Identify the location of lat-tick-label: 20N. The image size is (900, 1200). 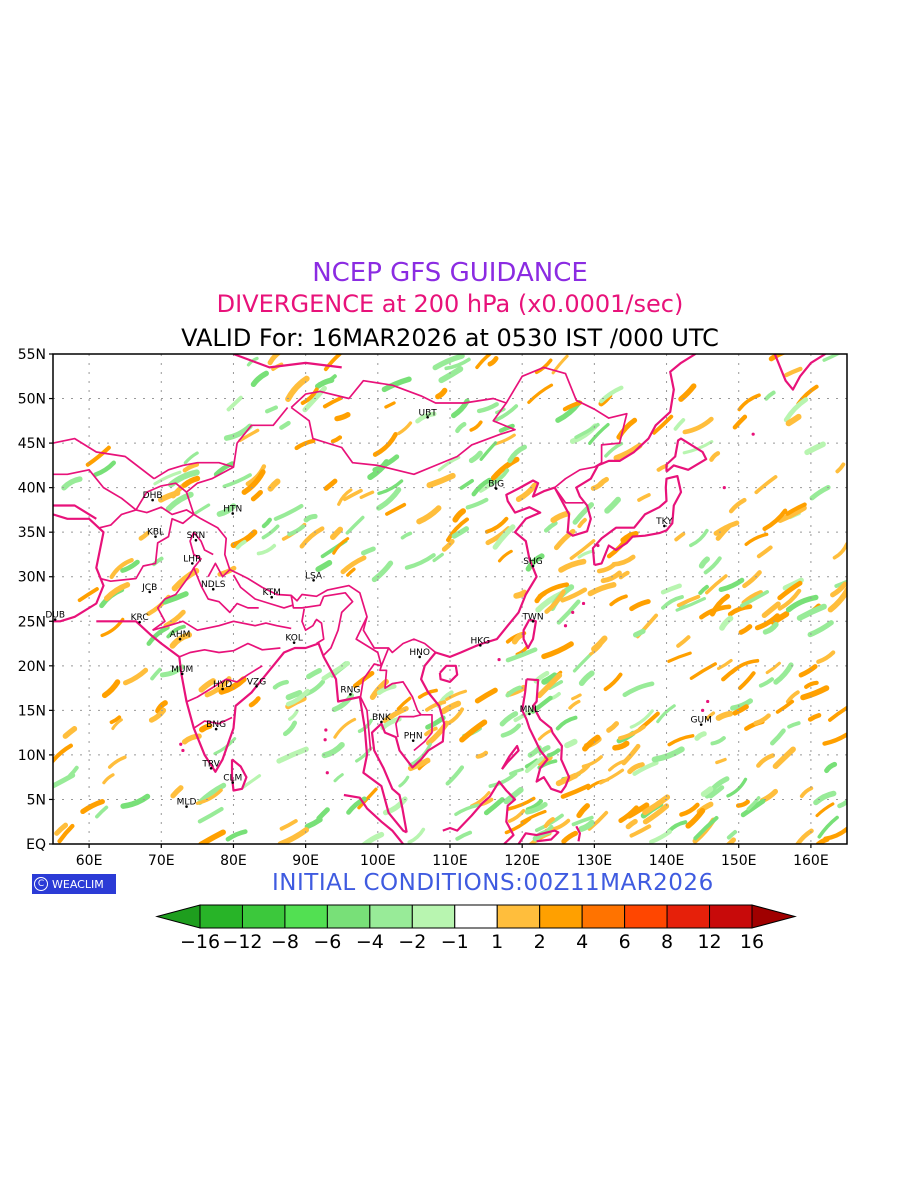
(32, 667).